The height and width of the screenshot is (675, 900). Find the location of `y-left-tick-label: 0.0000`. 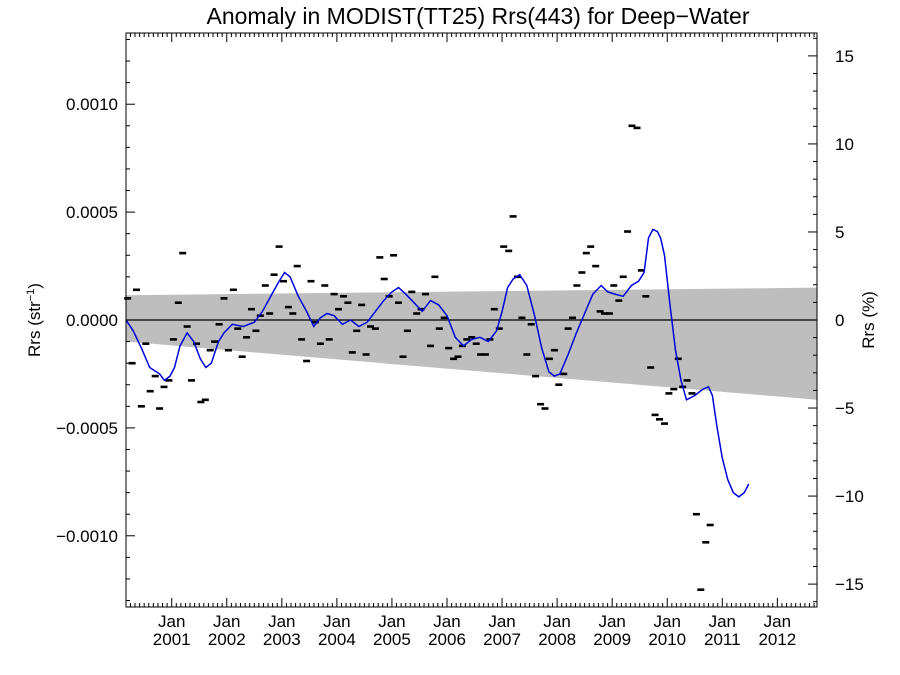

y-left-tick-label: 0.0000 is located at coordinates (92, 320).